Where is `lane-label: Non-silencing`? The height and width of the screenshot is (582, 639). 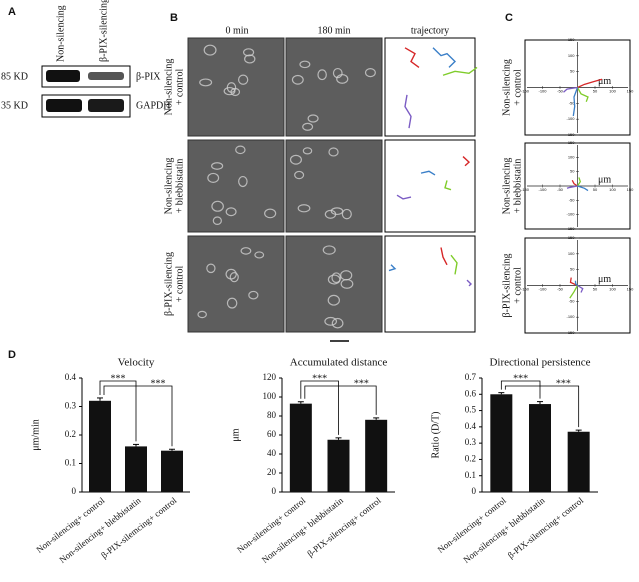
lane-label: Non-silencing is located at coordinates (60, 33).